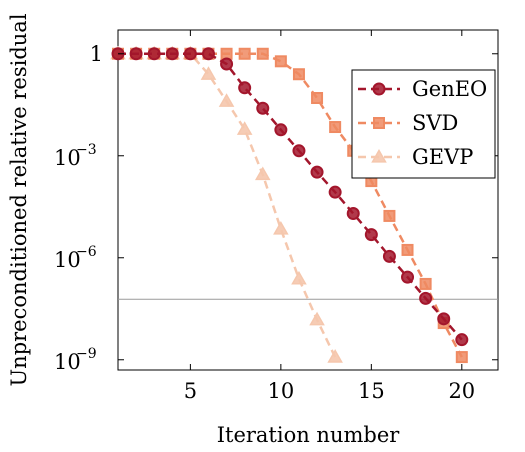 This screenshot has height=452, width=525. Describe the element at coordinates (449, 89) in the screenshot. I see `legend-label: GenEO` at that location.